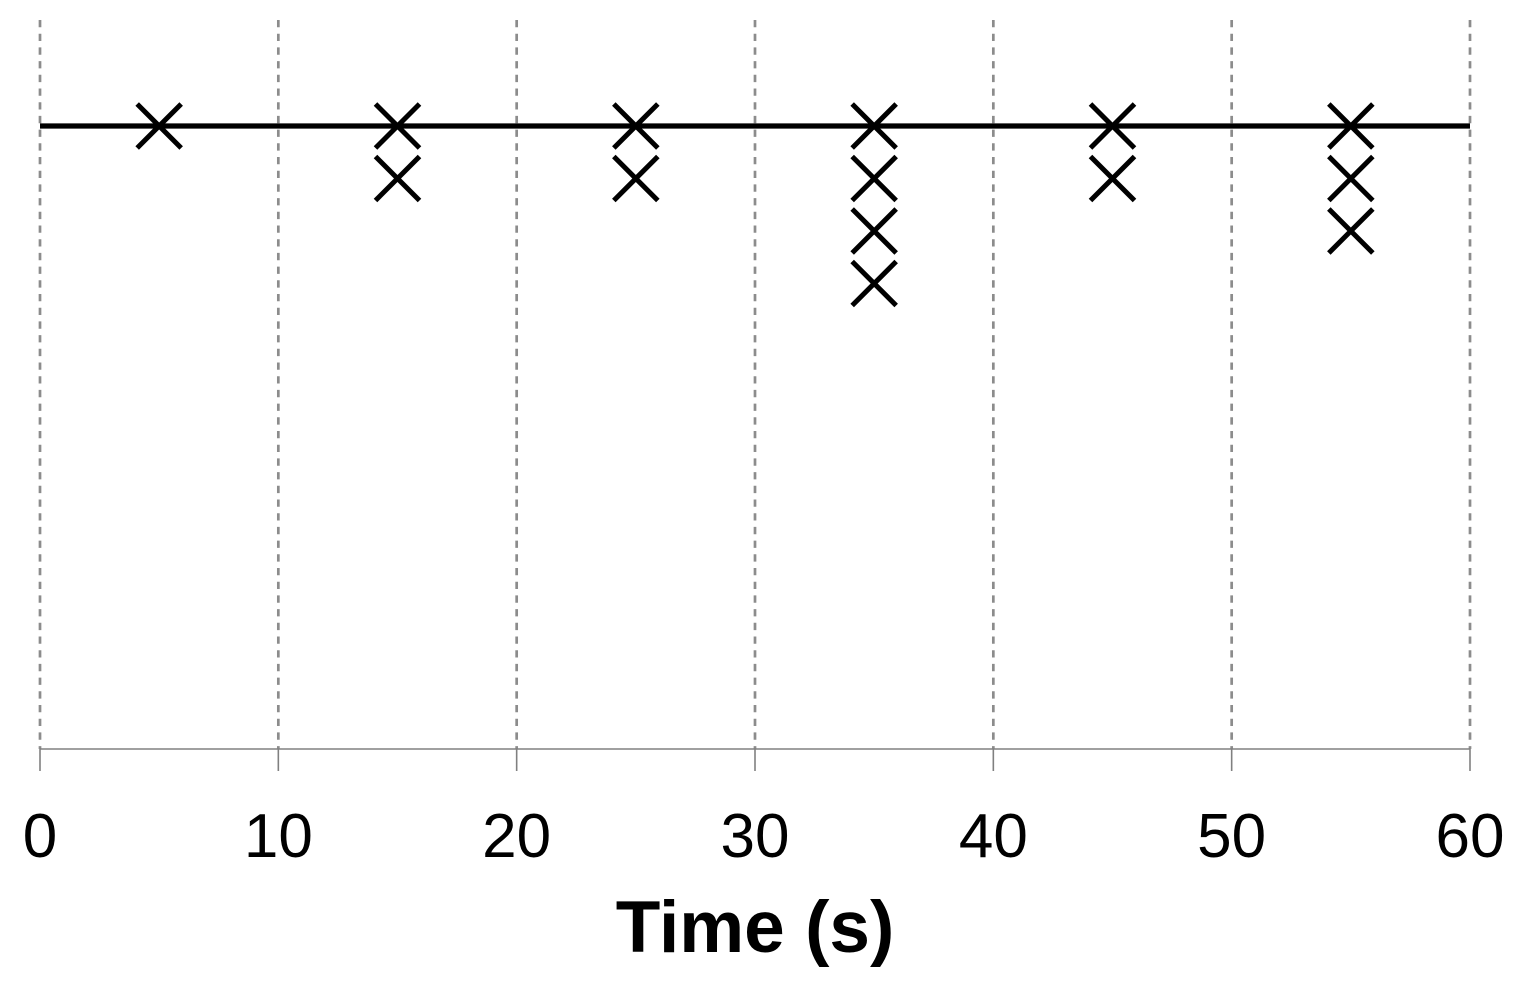 Image resolution: width=1527 pixels, height=997 pixels. What do you see at coordinates (636, 126) in the screenshot?
I see `x-marker-t25-row1` at bounding box center [636, 126].